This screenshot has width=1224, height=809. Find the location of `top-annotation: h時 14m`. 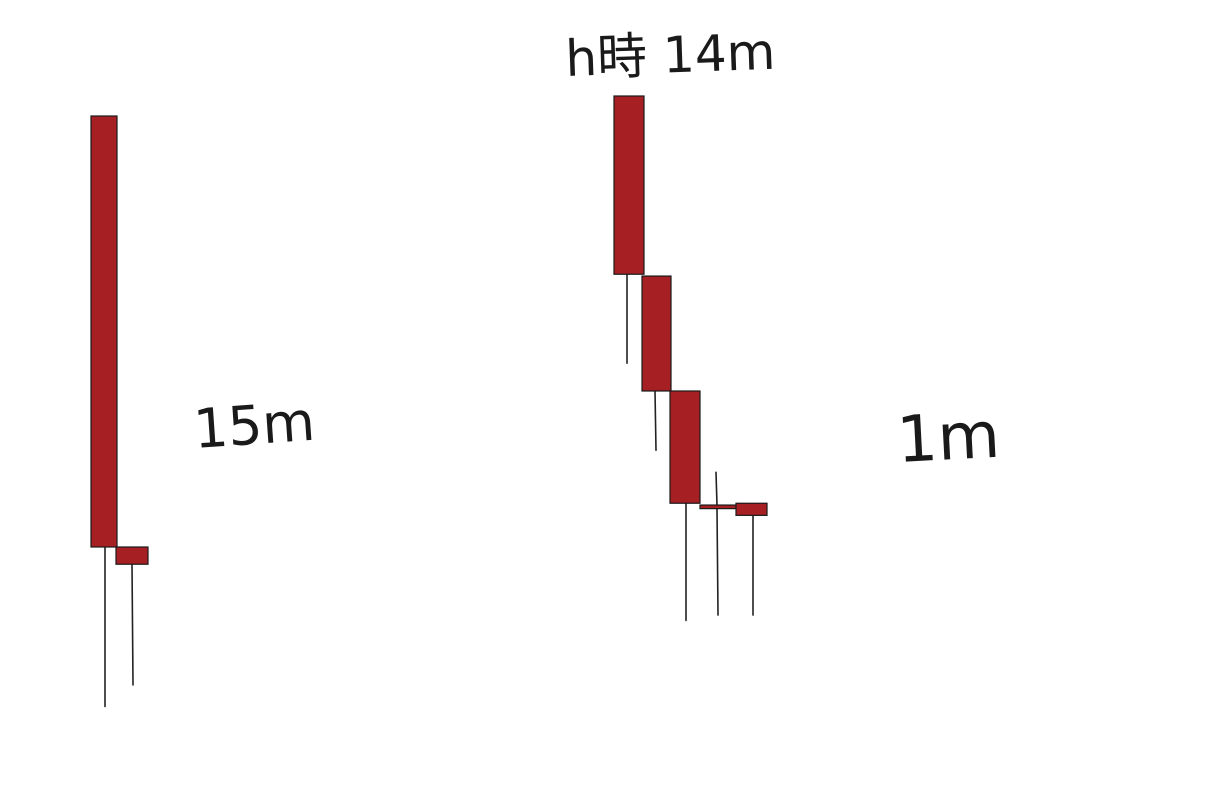

top-annotation: h時 14m is located at coordinates (670, 55).